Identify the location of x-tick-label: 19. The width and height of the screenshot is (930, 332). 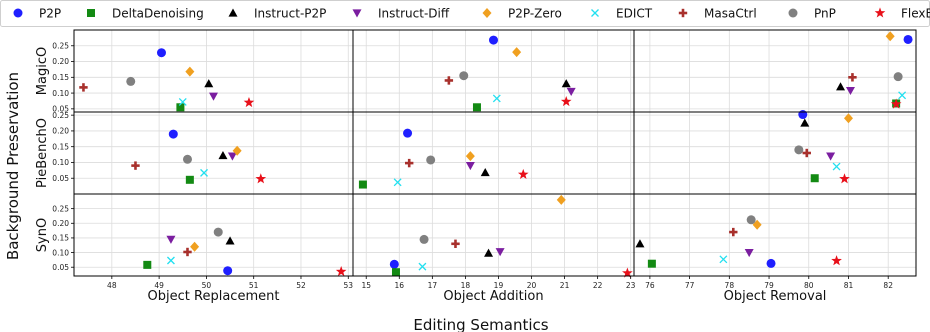
(499, 285).